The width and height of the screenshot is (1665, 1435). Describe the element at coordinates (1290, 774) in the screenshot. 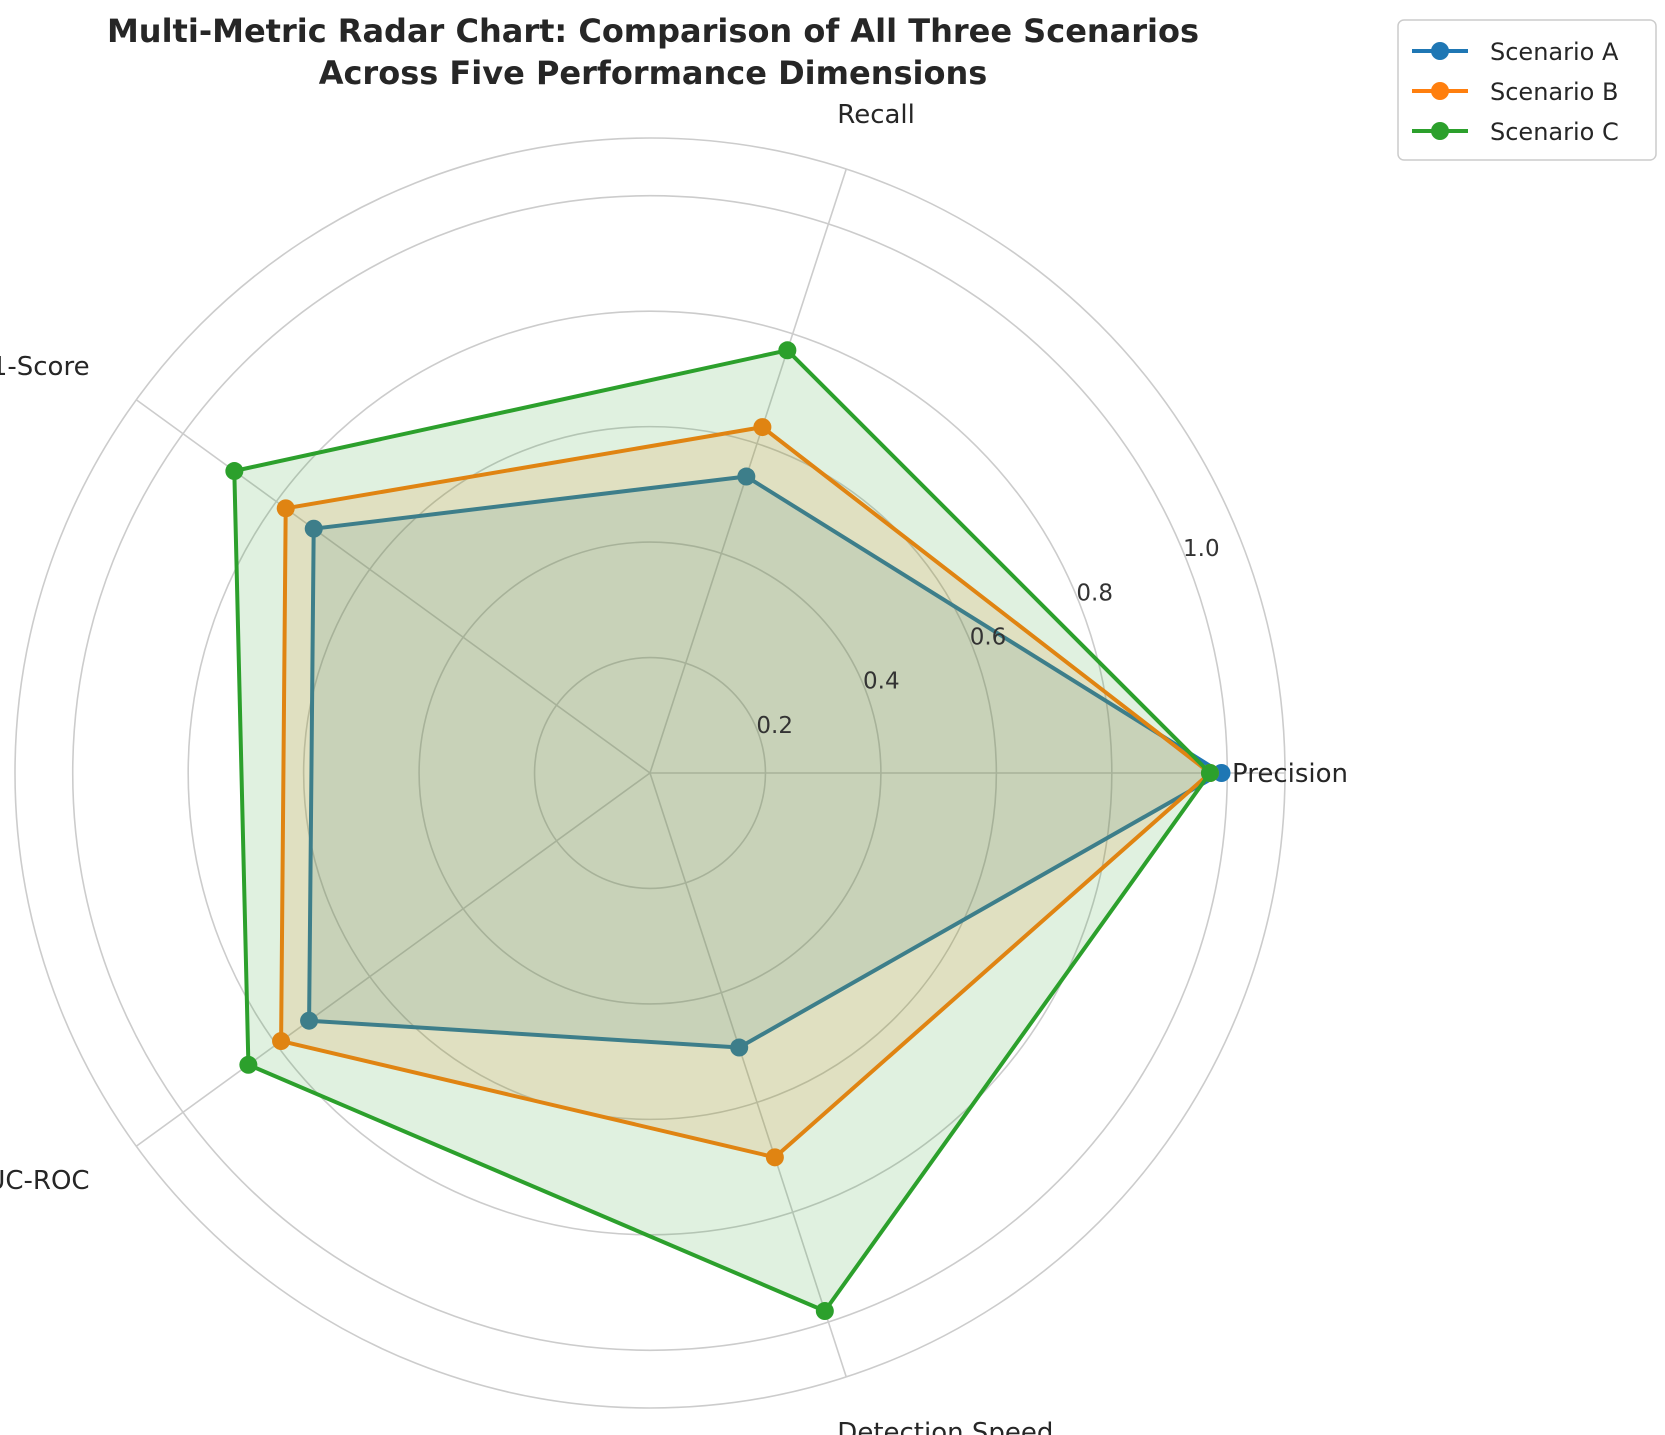

I see `axis-label: Precision` at that location.